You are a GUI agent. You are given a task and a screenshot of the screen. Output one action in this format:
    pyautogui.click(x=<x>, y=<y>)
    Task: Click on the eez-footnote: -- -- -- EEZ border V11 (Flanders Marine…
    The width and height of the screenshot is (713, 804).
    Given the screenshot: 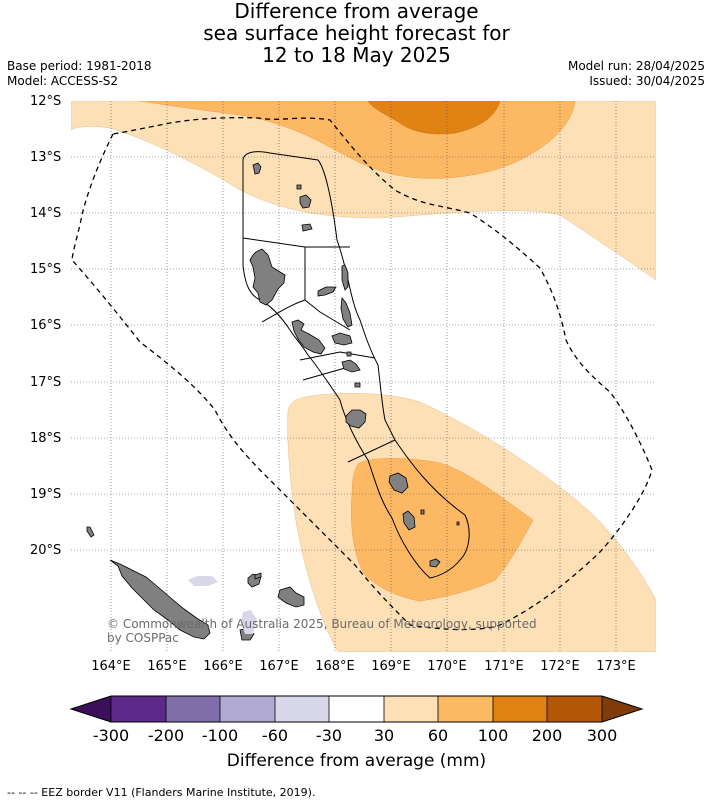 What is the action you would take?
    pyautogui.click(x=161, y=792)
    